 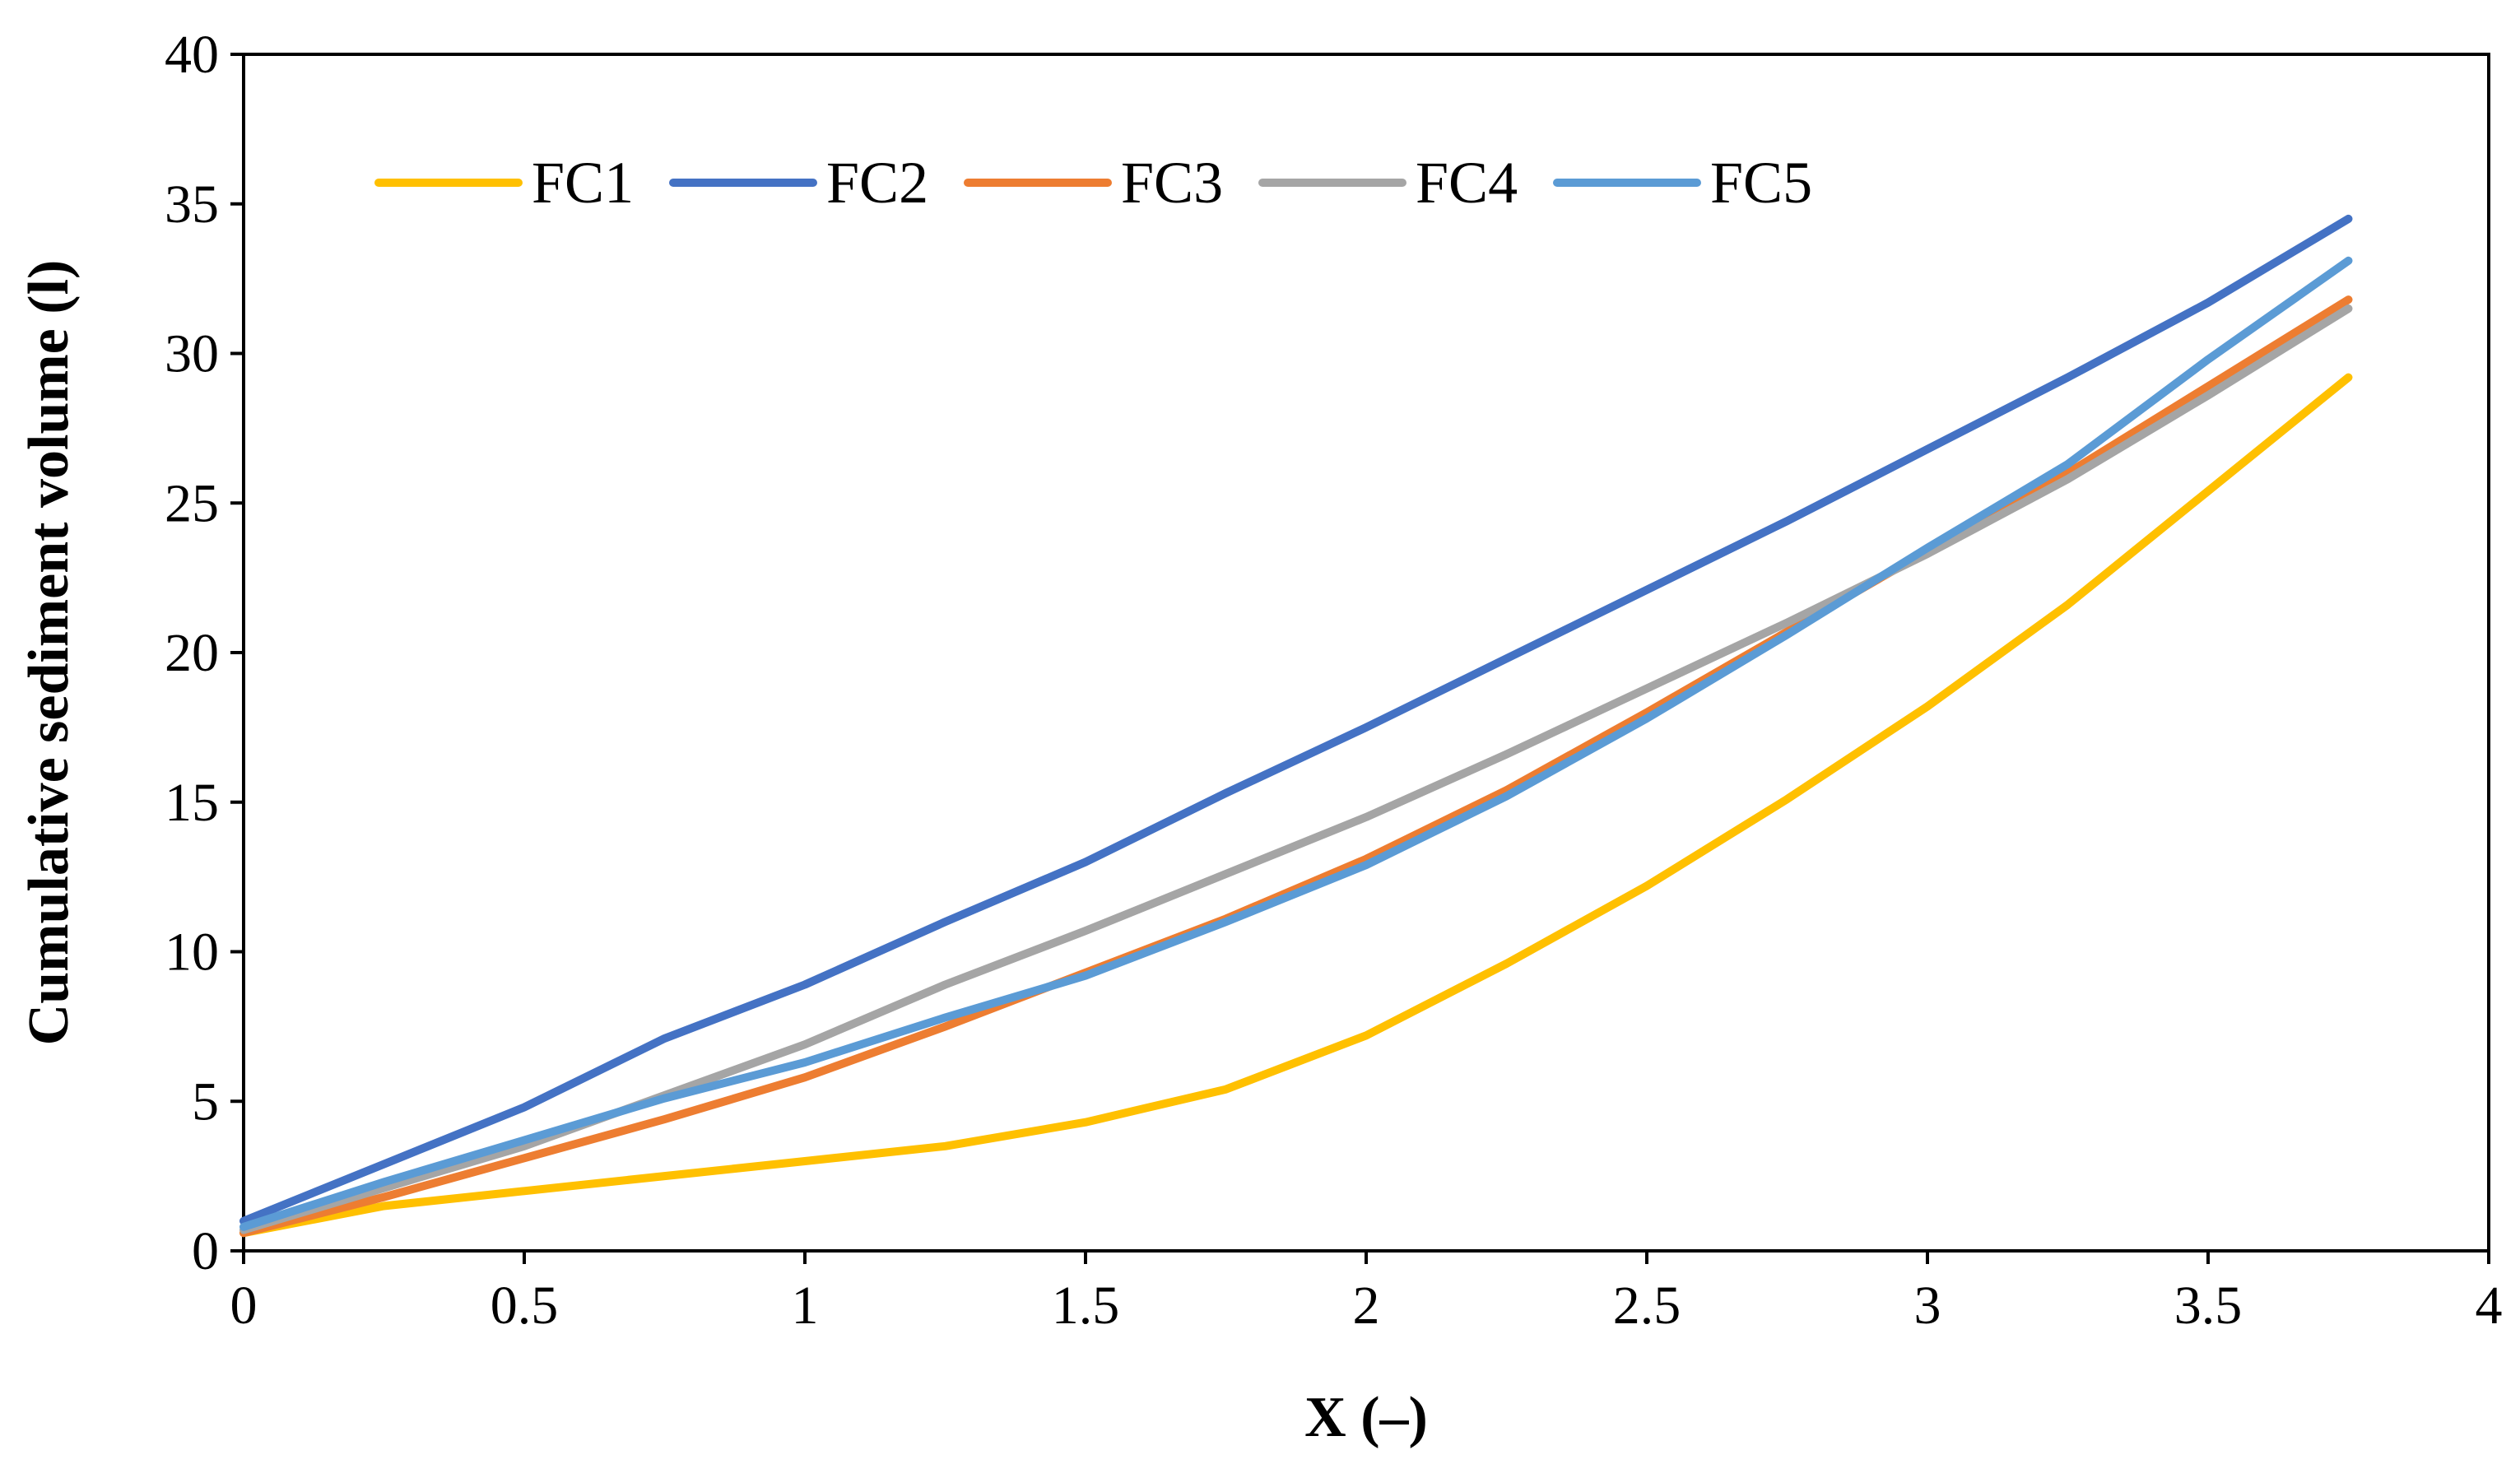 I want to click on x-tick-label: 2.5, so click(x=1647, y=1306).